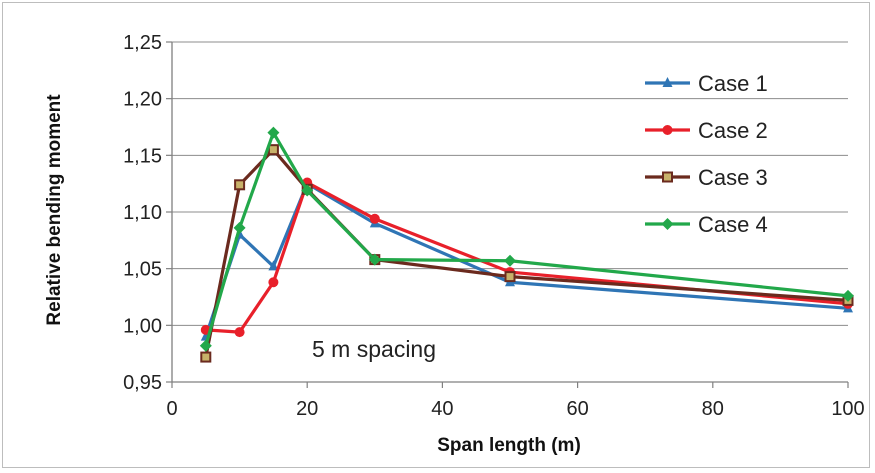 Image resolution: width=875 pixels, height=473 pixels. What do you see at coordinates (142, 156) in the screenshot?
I see `y-tick-label: 1,15` at bounding box center [142, 156].